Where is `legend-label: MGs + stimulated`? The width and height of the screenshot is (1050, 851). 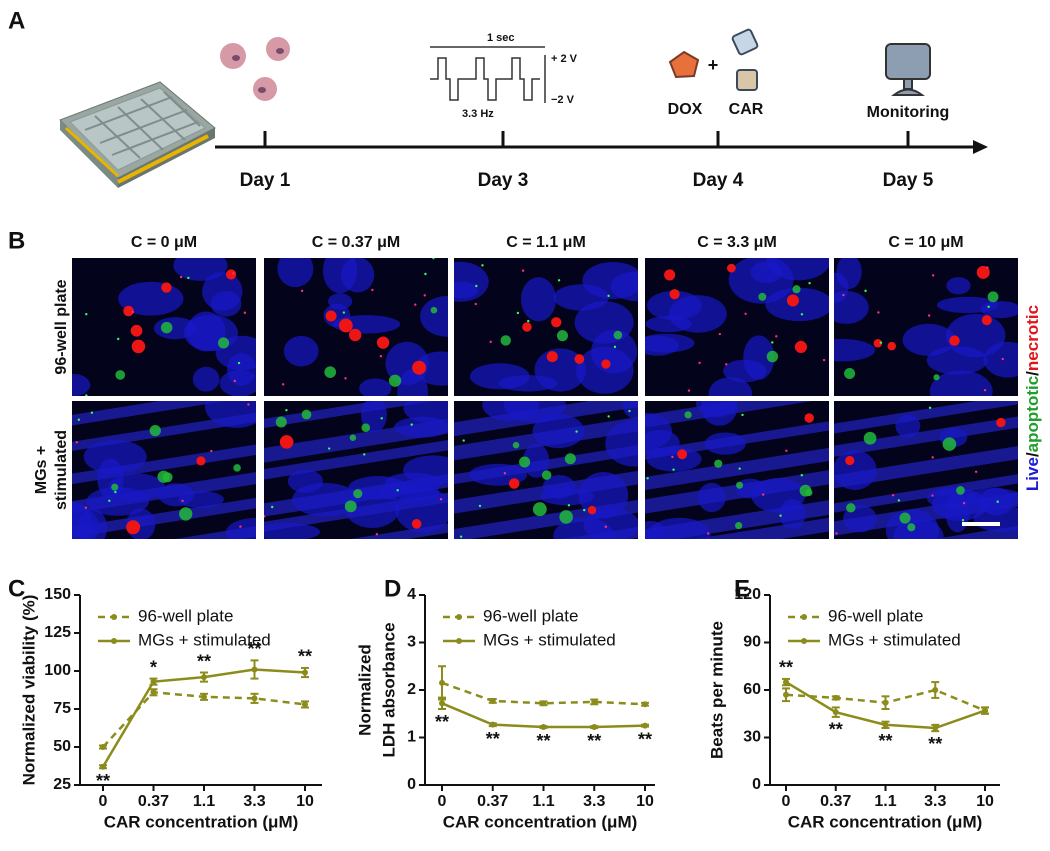
legend-label: MGs + stimulated is located at coordinates (549, 639).